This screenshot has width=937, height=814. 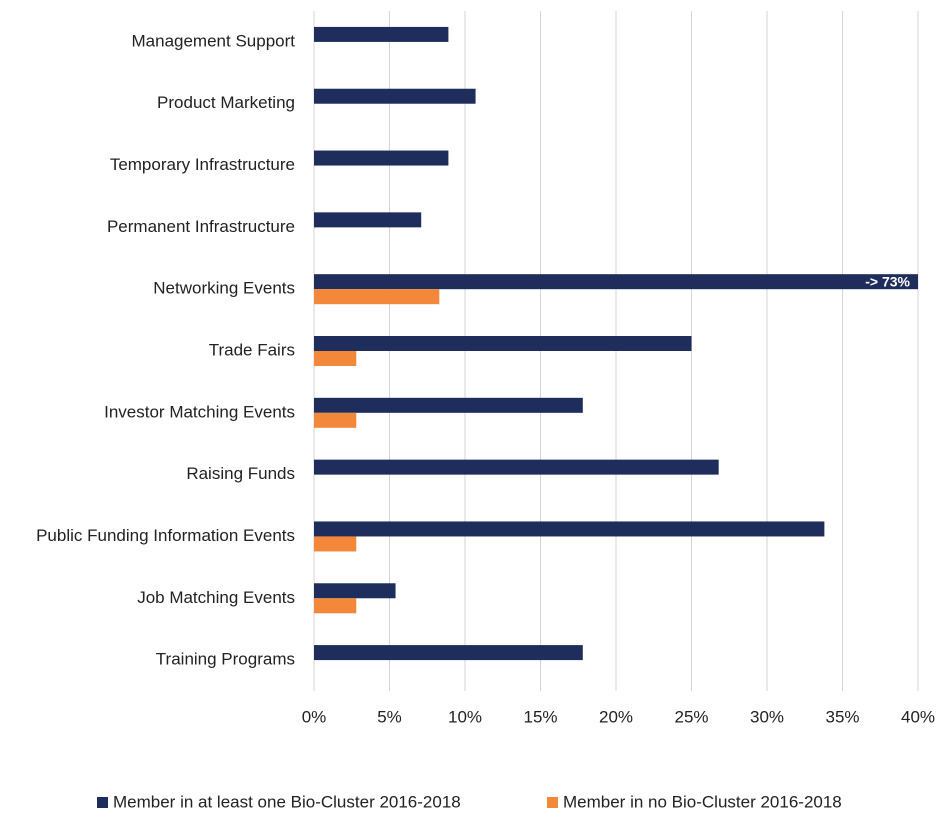 What do you see at coordinates (240, 473) in the screenshot?
I see `y-tick-label: Raising Funds` at bounding box center [240, 473].